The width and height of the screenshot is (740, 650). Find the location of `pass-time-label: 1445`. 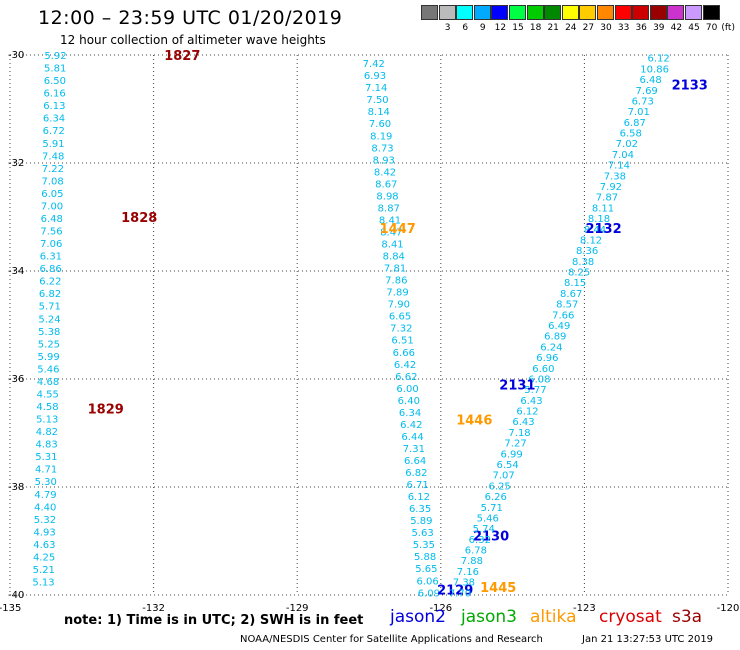

pass-time-label: 1445 is located at coordinates (498, 588).